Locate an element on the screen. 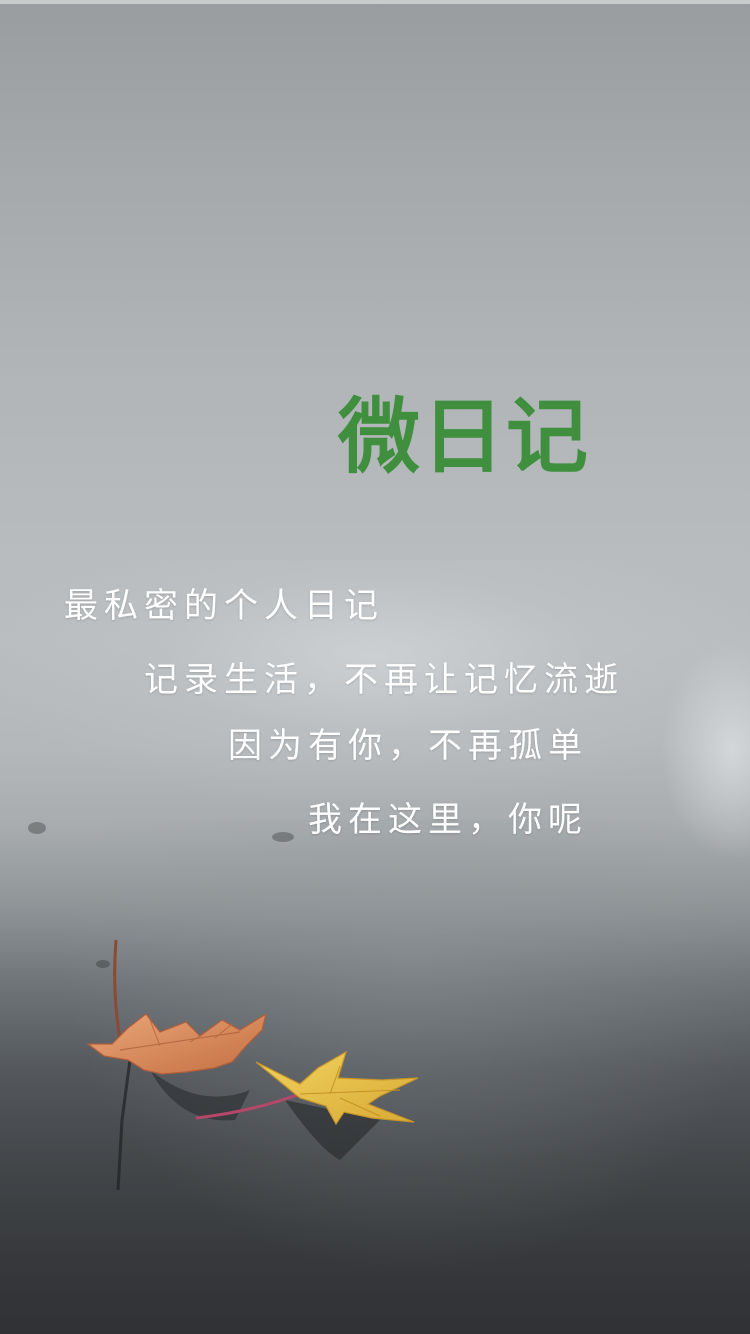  app-title: 微日记 is located at coordinates (464, 437).